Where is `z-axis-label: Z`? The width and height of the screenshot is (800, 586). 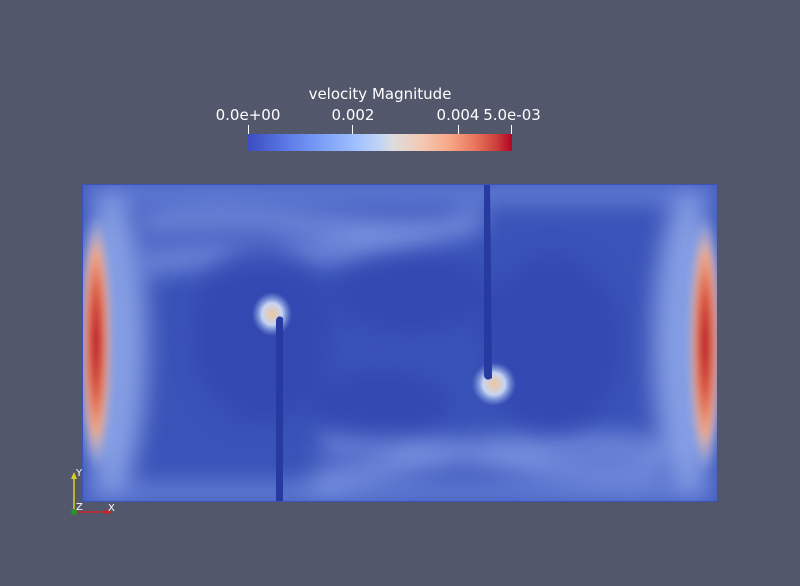 z-axis-label: Z is located at coordinates (79, 507).